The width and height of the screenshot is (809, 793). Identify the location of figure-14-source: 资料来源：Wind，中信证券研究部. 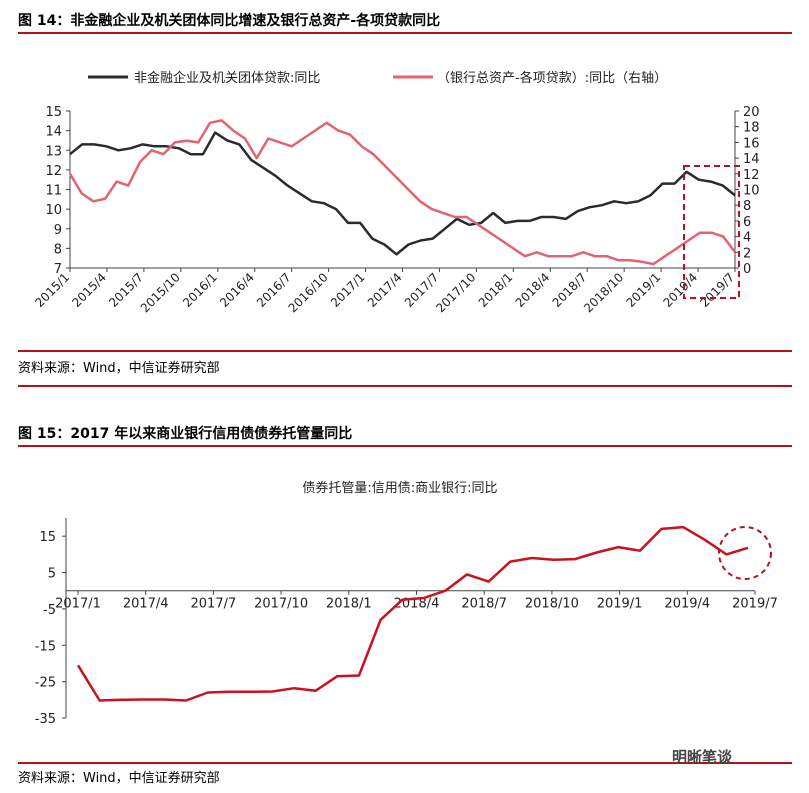
(119, 368).